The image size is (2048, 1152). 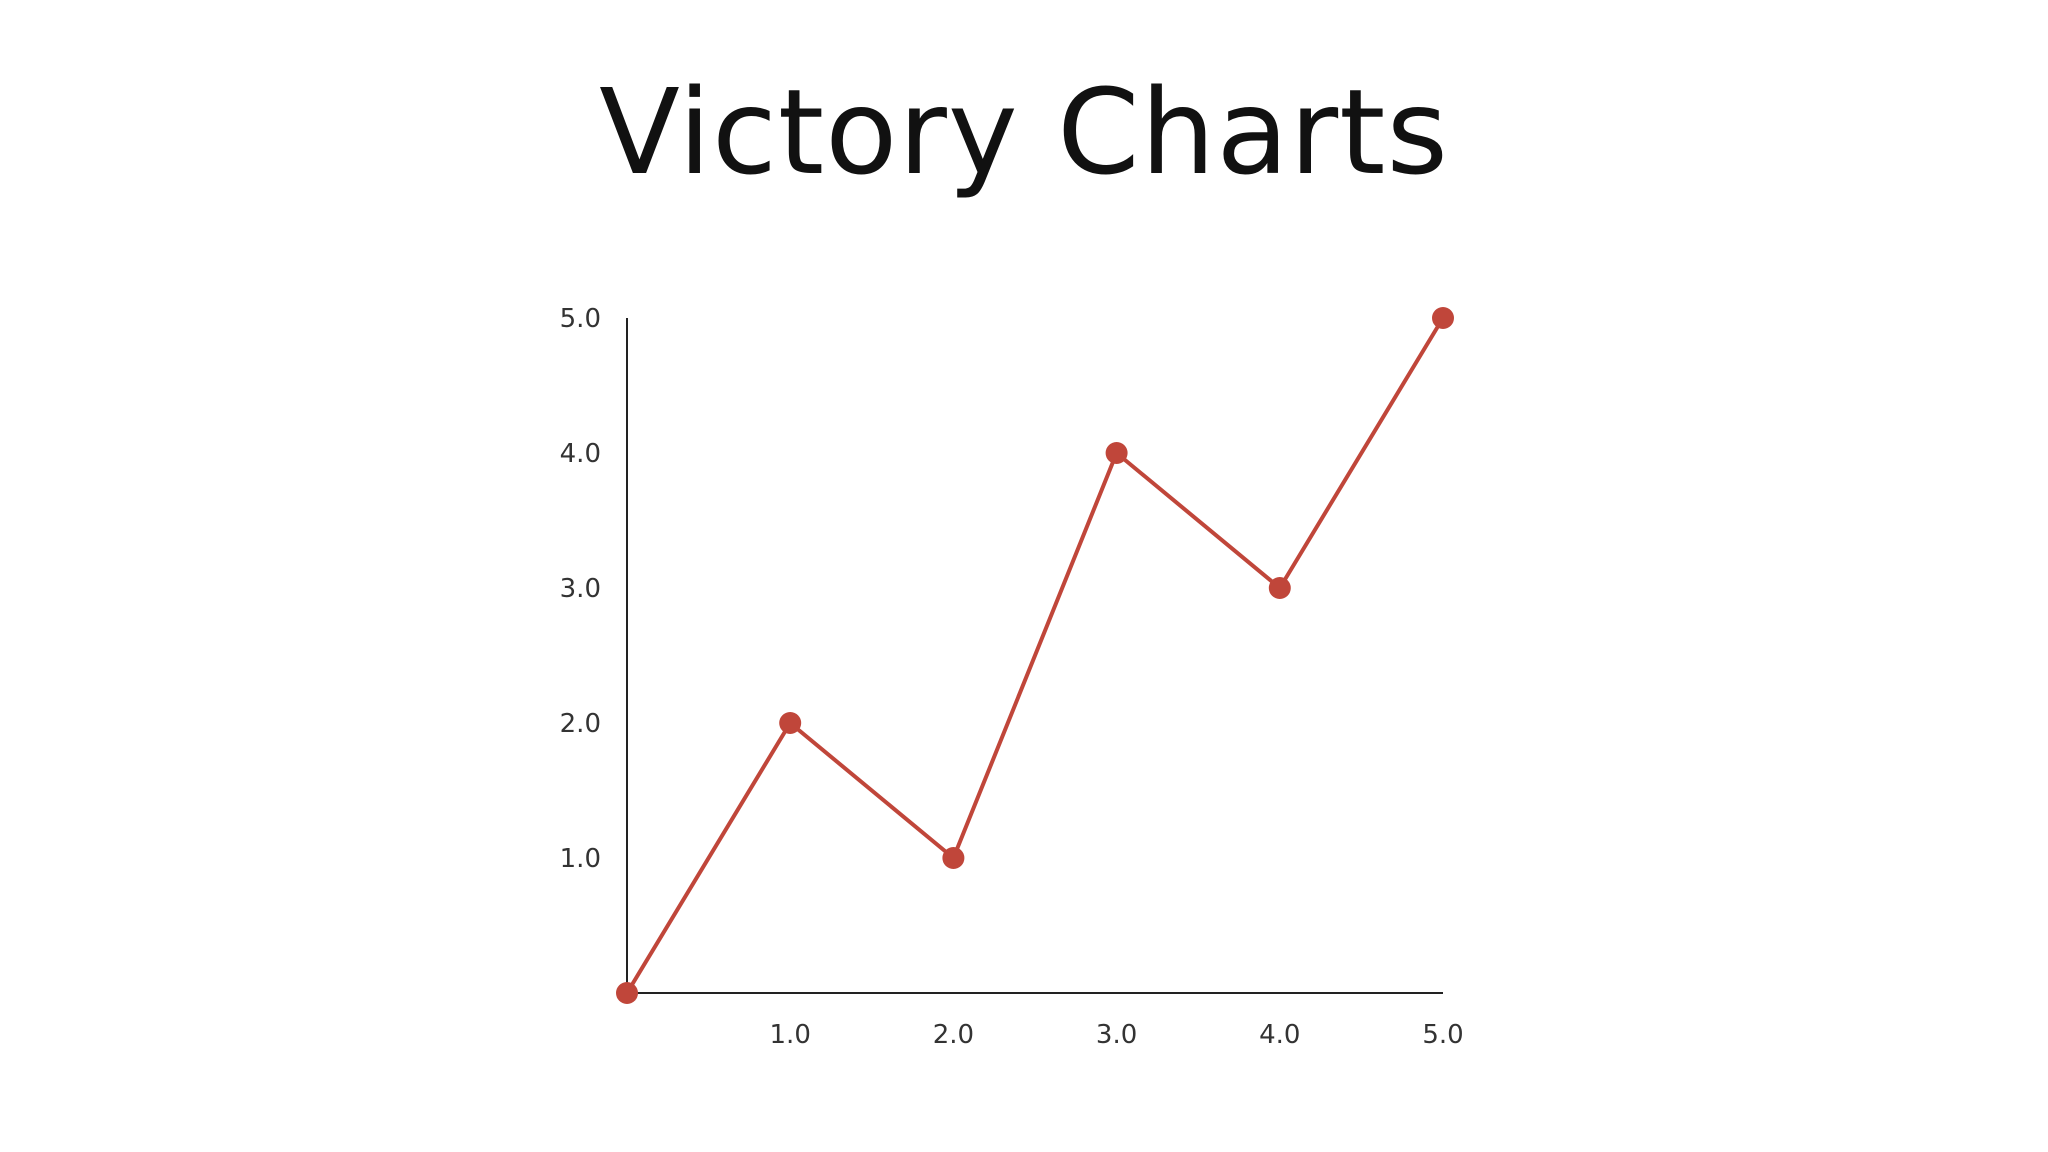 I want to click on x-tick-label: 3.0, so click(x=1116, y=1035).